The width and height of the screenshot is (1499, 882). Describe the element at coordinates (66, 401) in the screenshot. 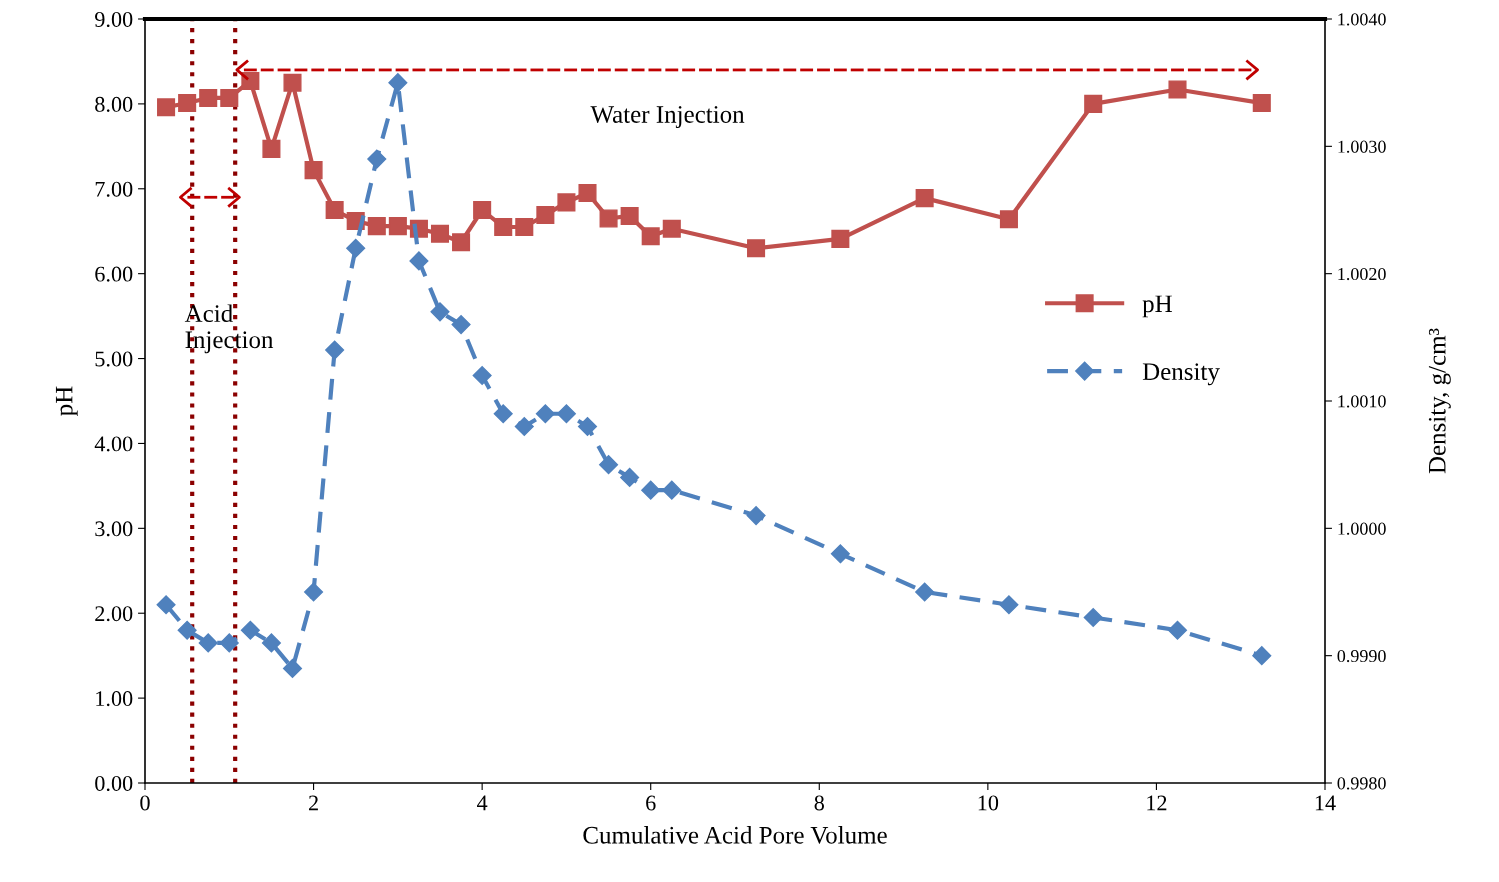

I see `y-axis-title: pH` at that location.